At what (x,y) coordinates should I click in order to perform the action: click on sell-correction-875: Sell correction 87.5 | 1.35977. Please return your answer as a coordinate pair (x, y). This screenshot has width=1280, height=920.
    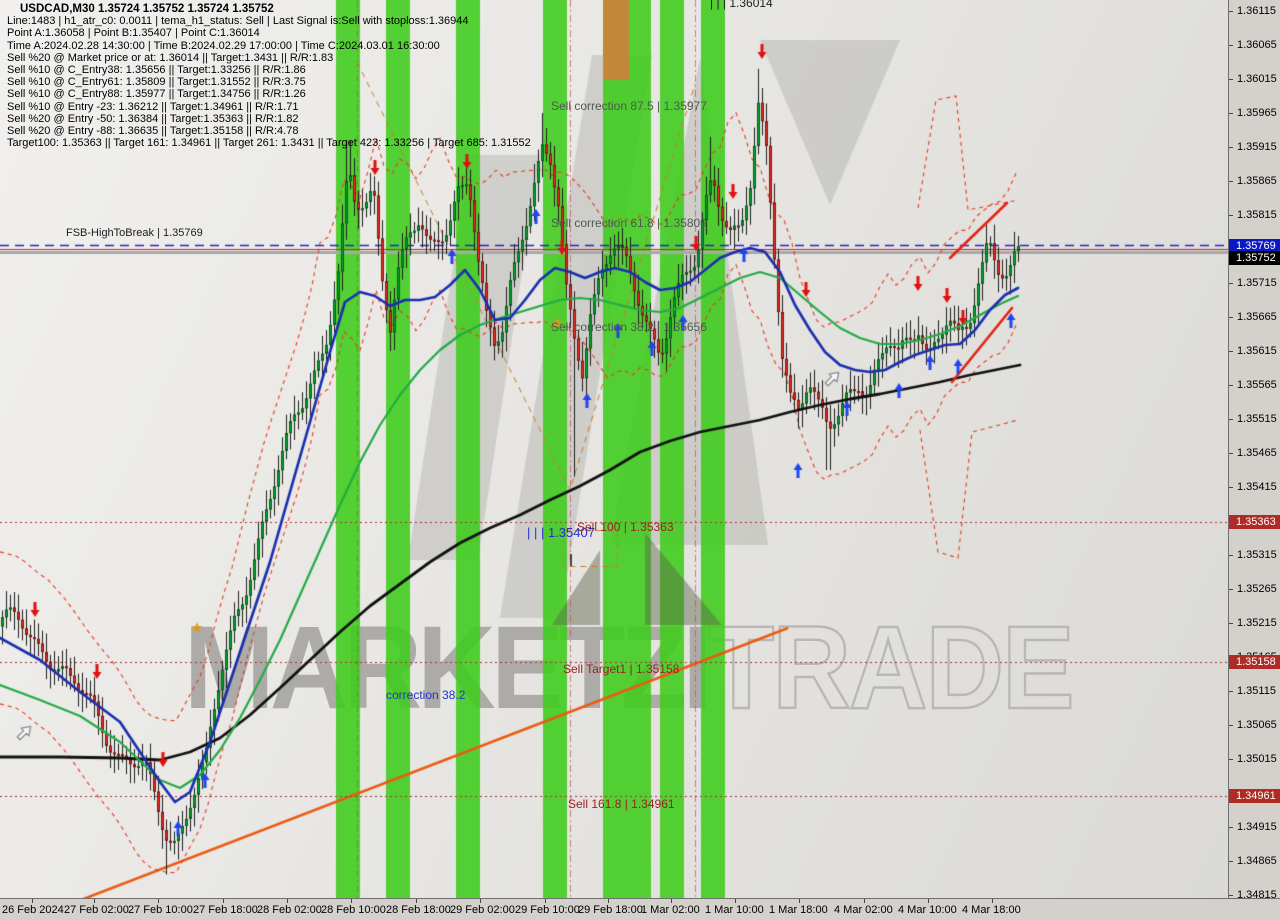
    Looking at the image, I should click on (629, 106).